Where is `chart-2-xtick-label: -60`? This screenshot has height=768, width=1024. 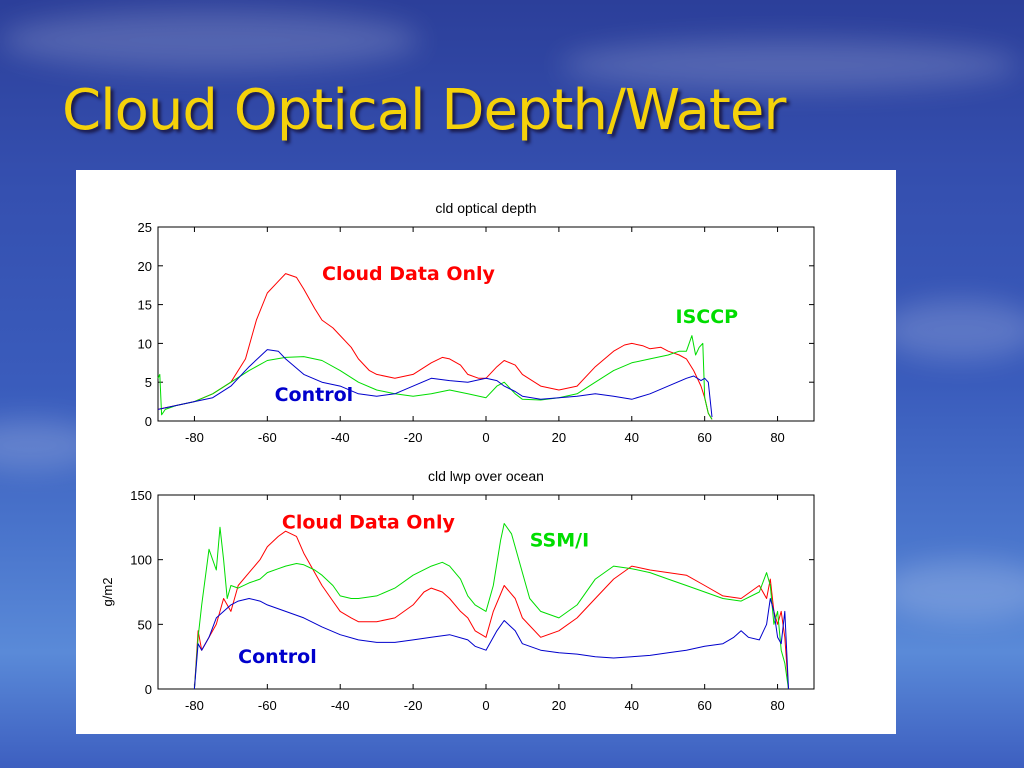
chart-2-xtick-label: -60 is located at coordinates (267, 705).